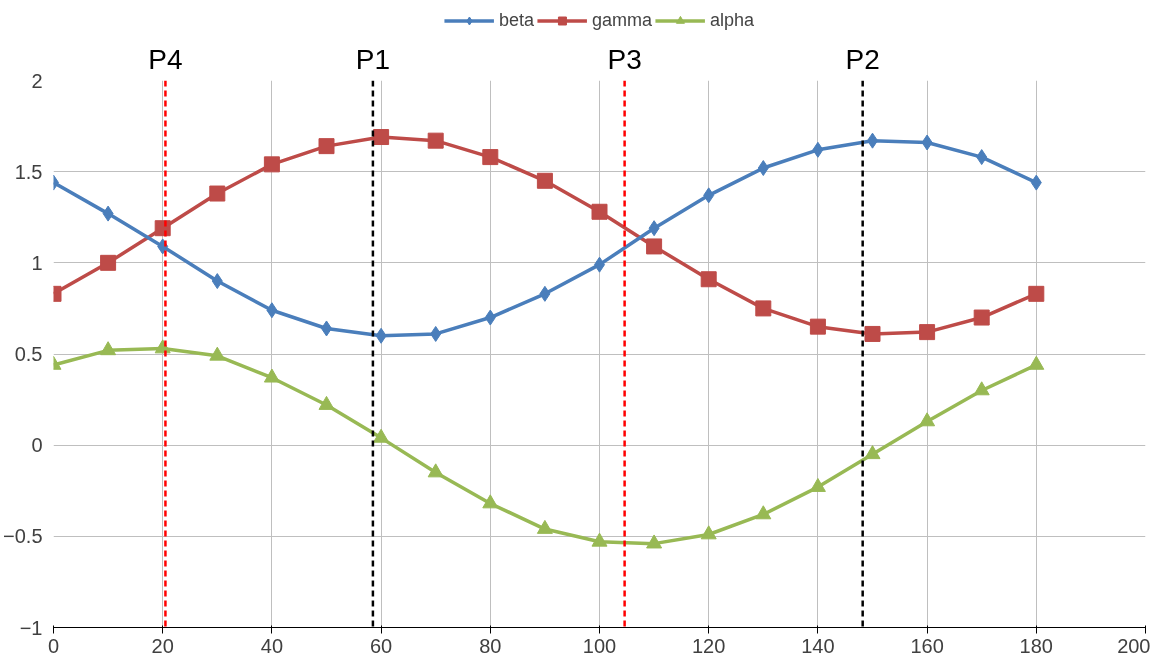  What do you see at coordinates (53, 645) in the screenshot?
I see `x-tick-label: 0` at bounding box center [53, 645].